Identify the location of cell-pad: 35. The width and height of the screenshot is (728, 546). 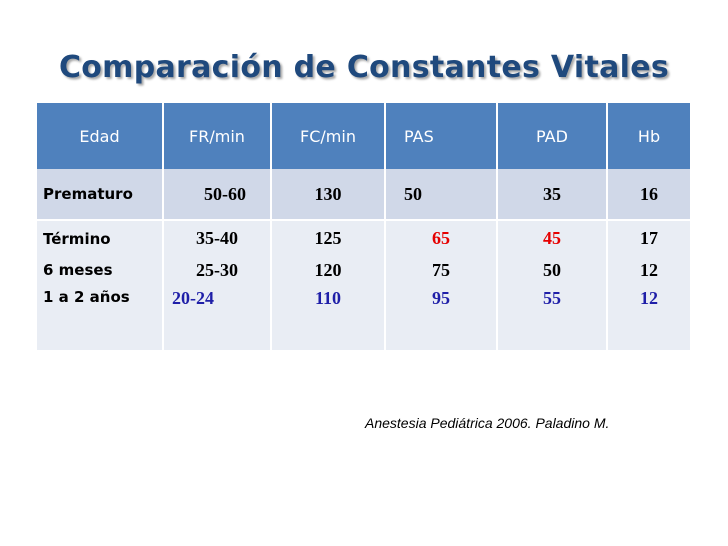
(552, 195).